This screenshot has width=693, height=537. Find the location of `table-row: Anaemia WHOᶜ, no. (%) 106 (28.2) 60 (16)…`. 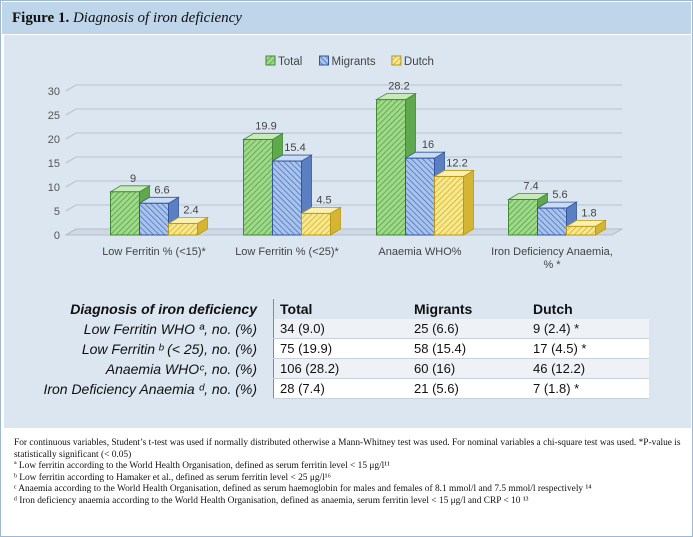

table-row: Anaemia WHOᶜ, no. (%) 106 (28.2) 60 (16)… is located at coordinates (326, 368).